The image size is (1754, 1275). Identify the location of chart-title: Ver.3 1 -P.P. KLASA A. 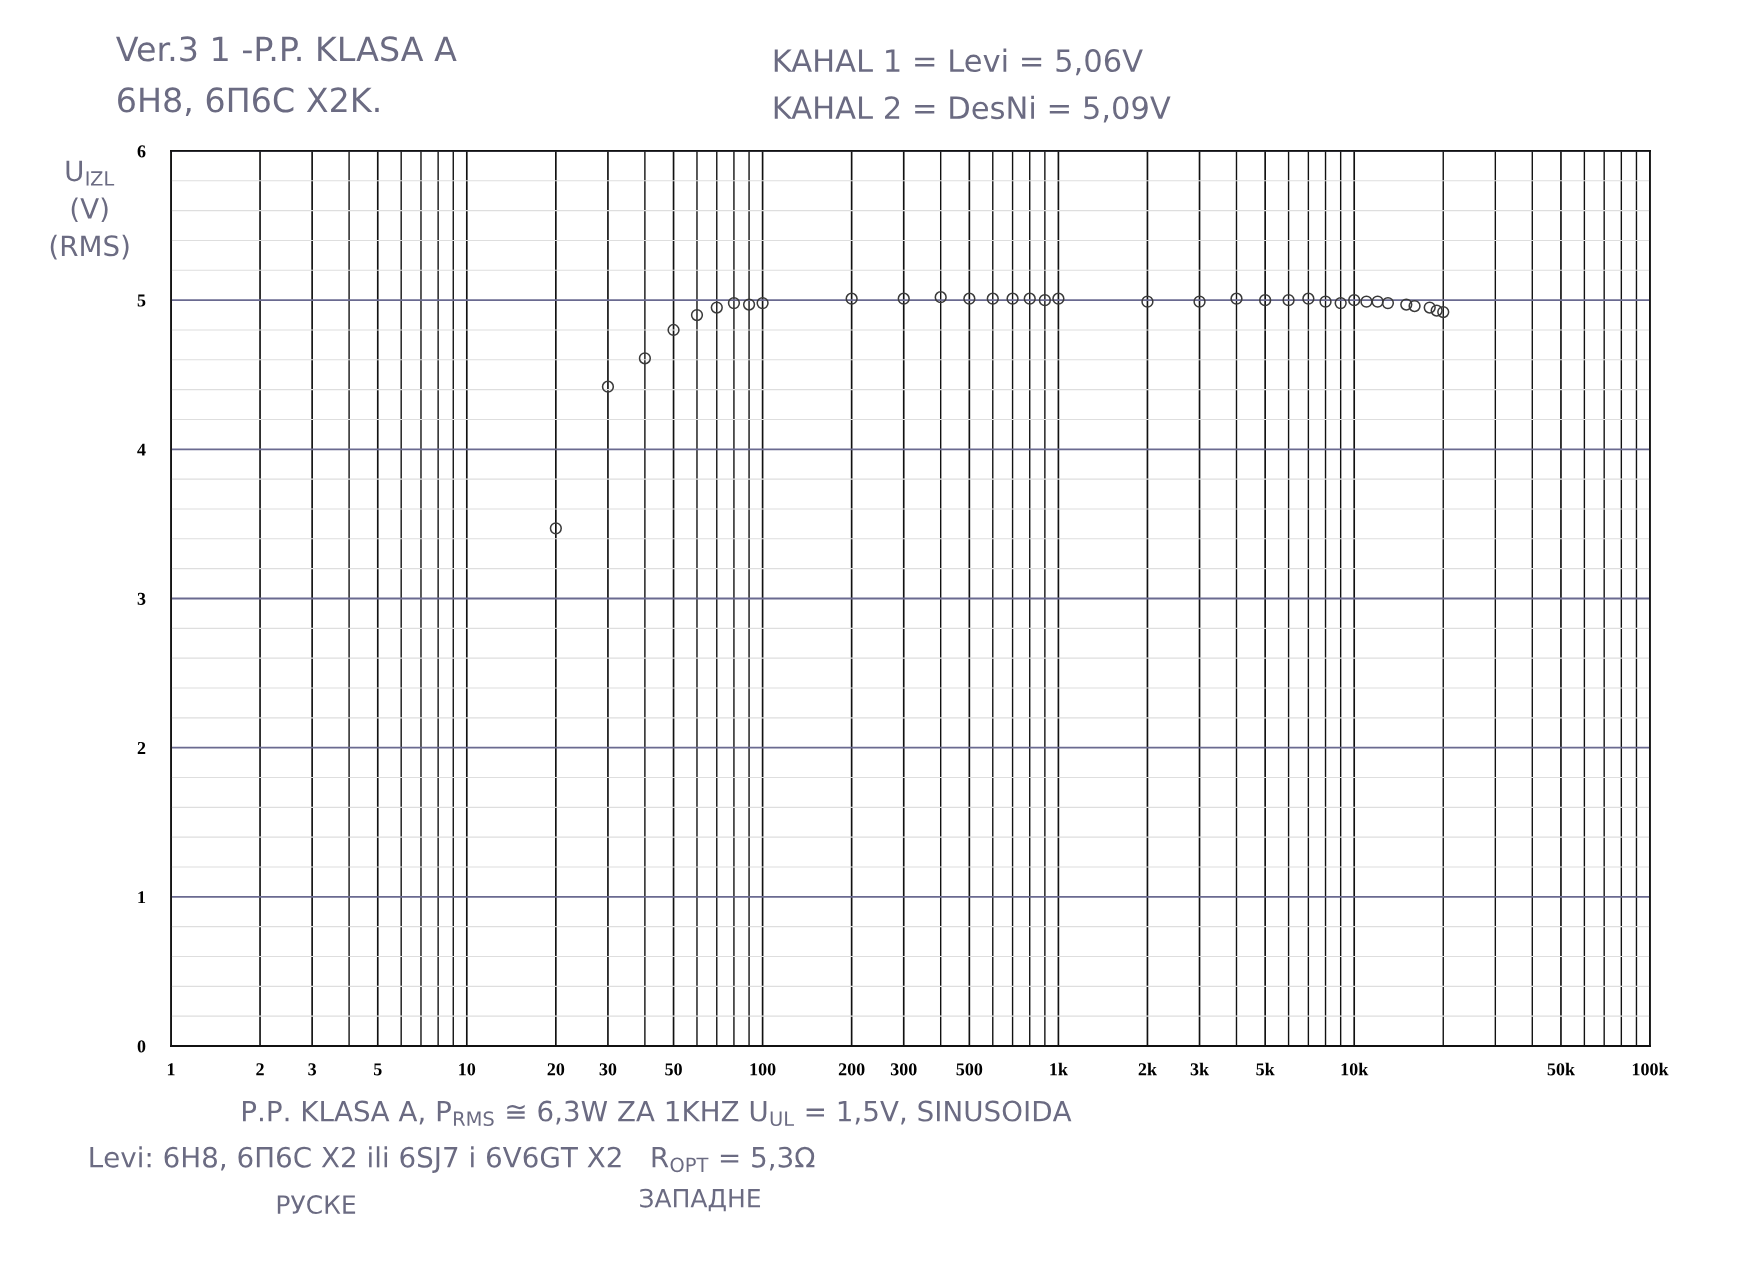
(286, 49).